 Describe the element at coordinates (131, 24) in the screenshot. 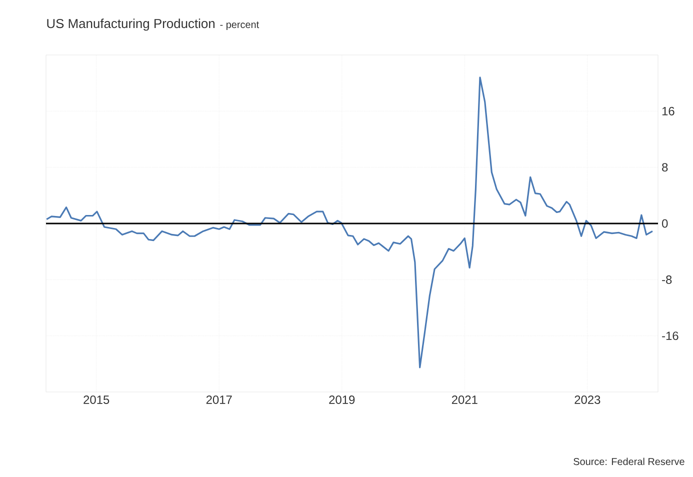

I see `chart-title: US Manufacturing Production` at that location.